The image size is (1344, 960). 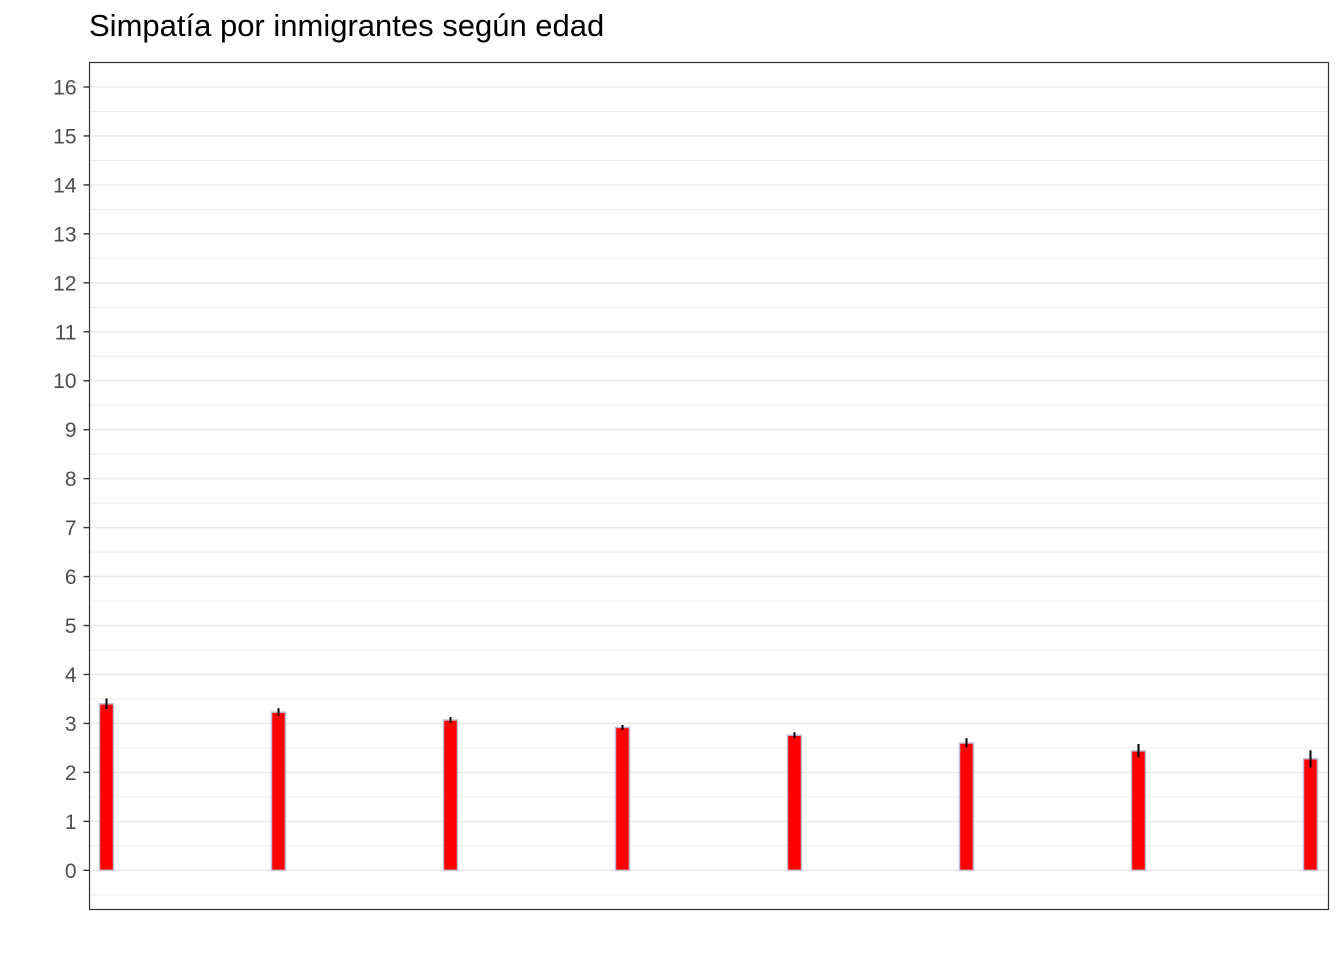 What do you see at coordinates (71, 822) in the screenshot?
I see `y-tick-label: 1` at bounding box center [71, 822].